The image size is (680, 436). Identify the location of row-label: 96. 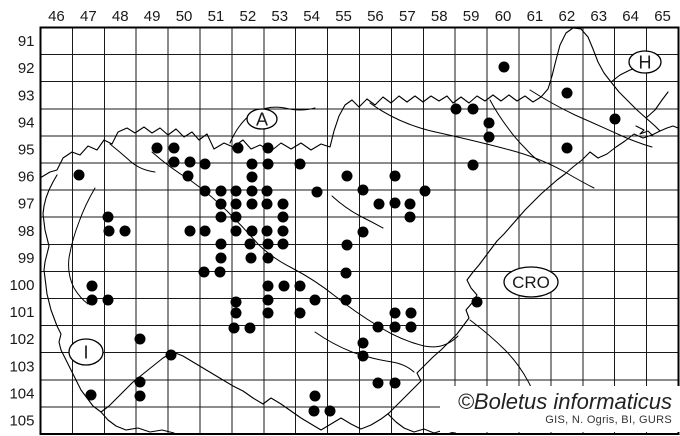
(26, 177).